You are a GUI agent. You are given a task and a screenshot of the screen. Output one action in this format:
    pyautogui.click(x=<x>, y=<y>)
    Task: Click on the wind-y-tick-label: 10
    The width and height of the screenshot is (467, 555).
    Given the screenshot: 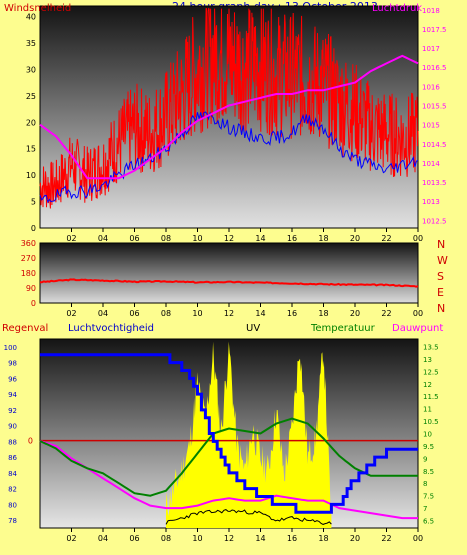 What is the action you would take?
    pyautogui.click(x=31, y=175)
    